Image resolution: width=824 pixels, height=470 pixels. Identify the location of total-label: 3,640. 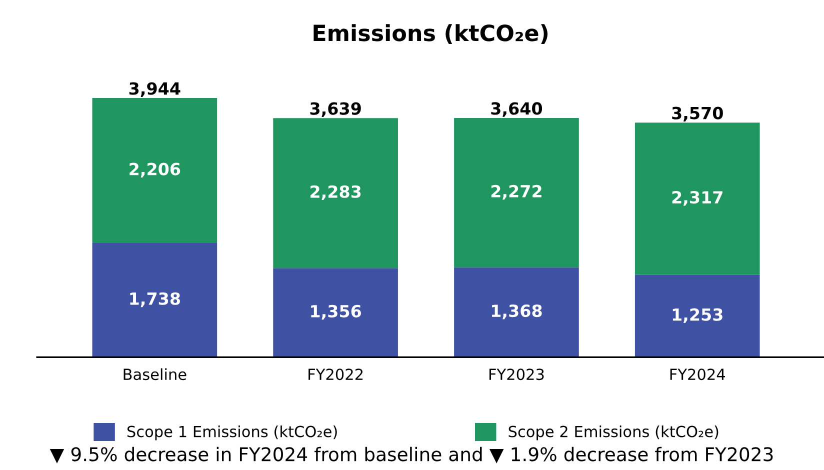
(516, 109).